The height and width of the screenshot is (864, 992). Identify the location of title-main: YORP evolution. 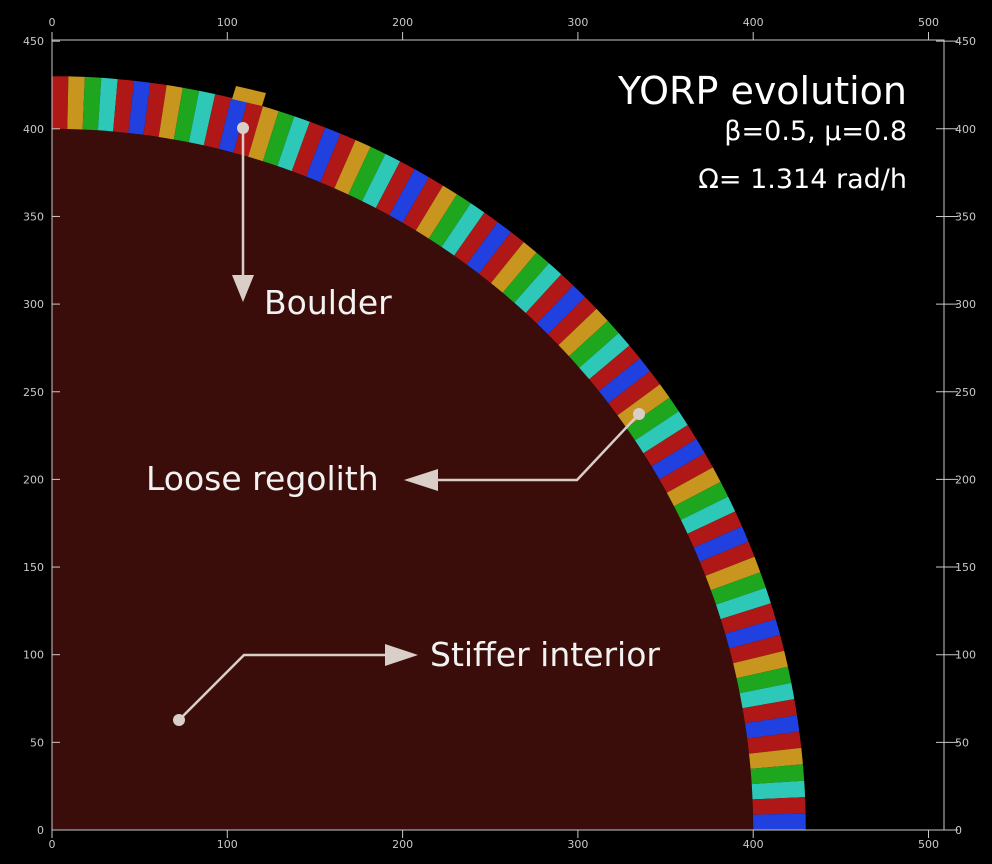
(762, 91).